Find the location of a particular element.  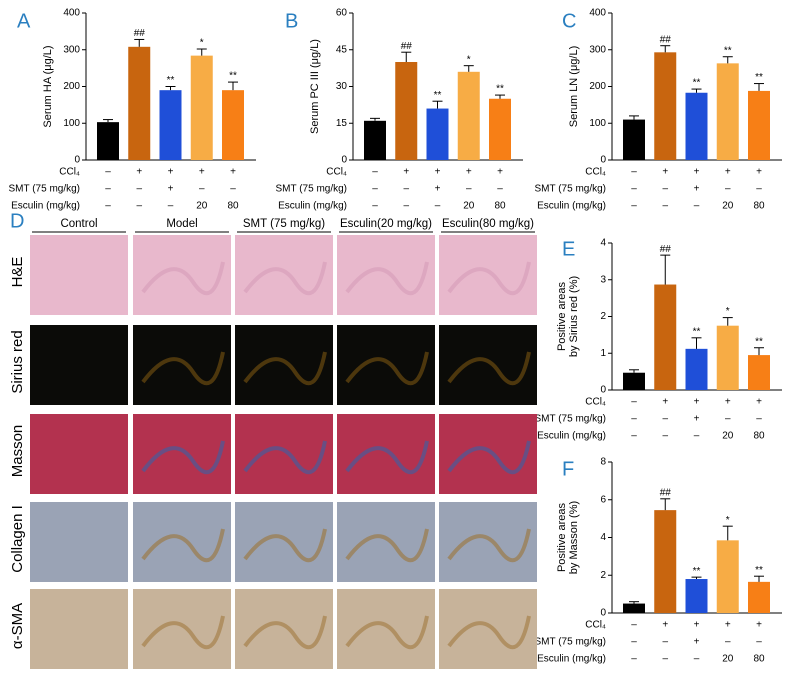

panel-letter: D is located at coordinates (17, 221).